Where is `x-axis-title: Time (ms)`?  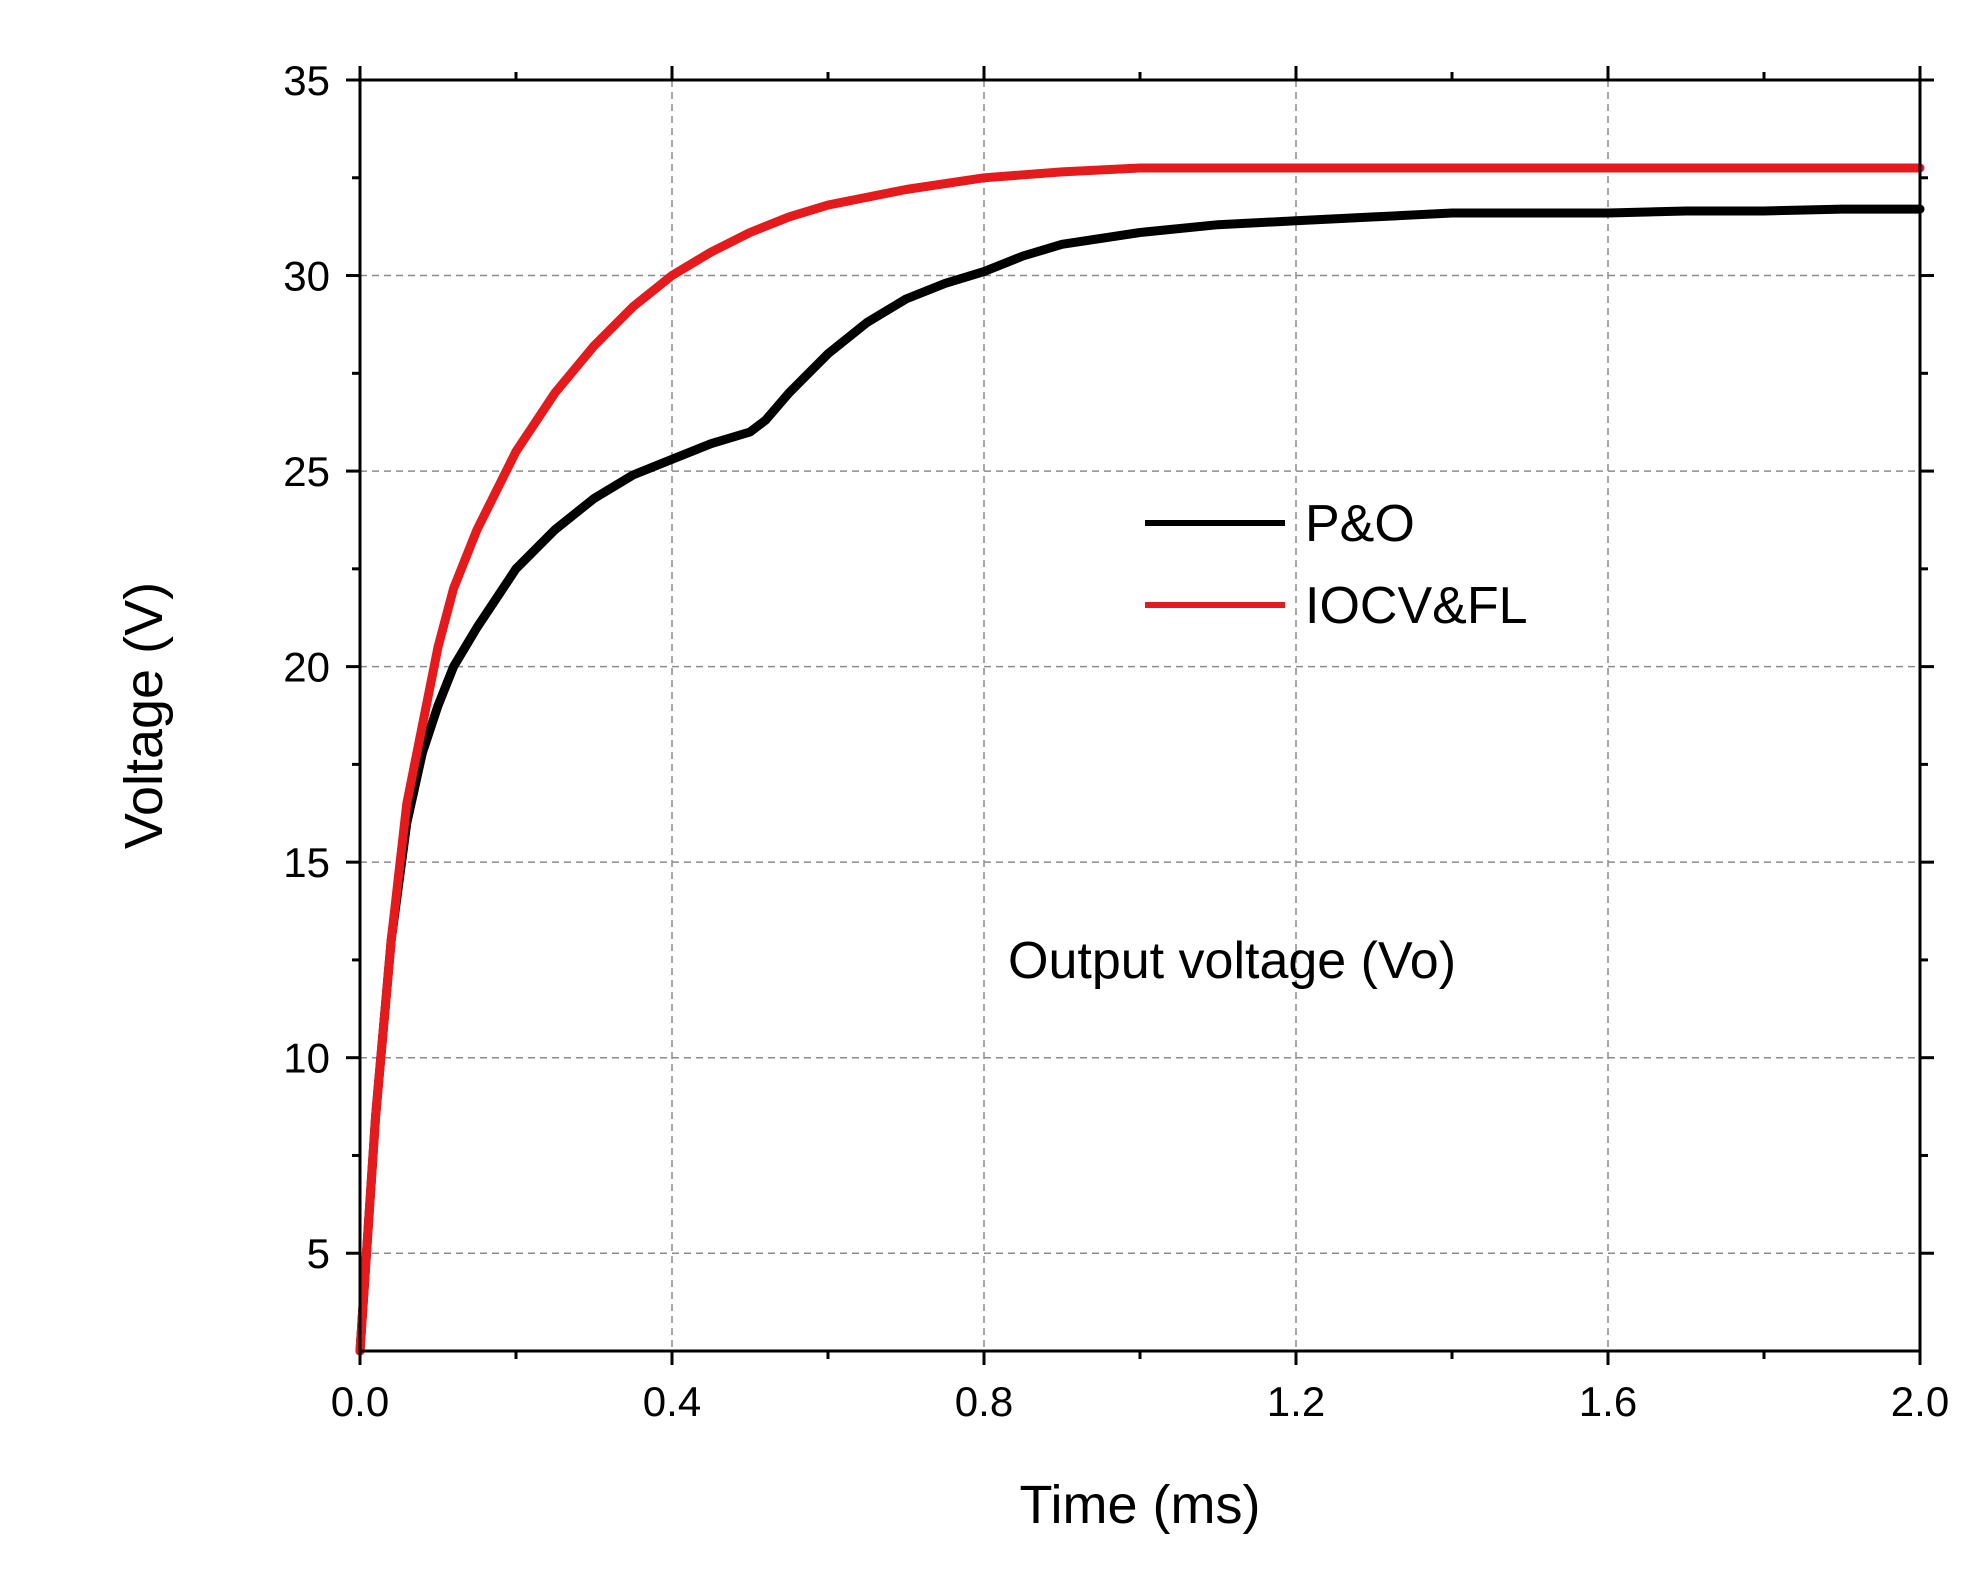
x-axis-title: Time (ms) is located at coordinates (1140, 1505).